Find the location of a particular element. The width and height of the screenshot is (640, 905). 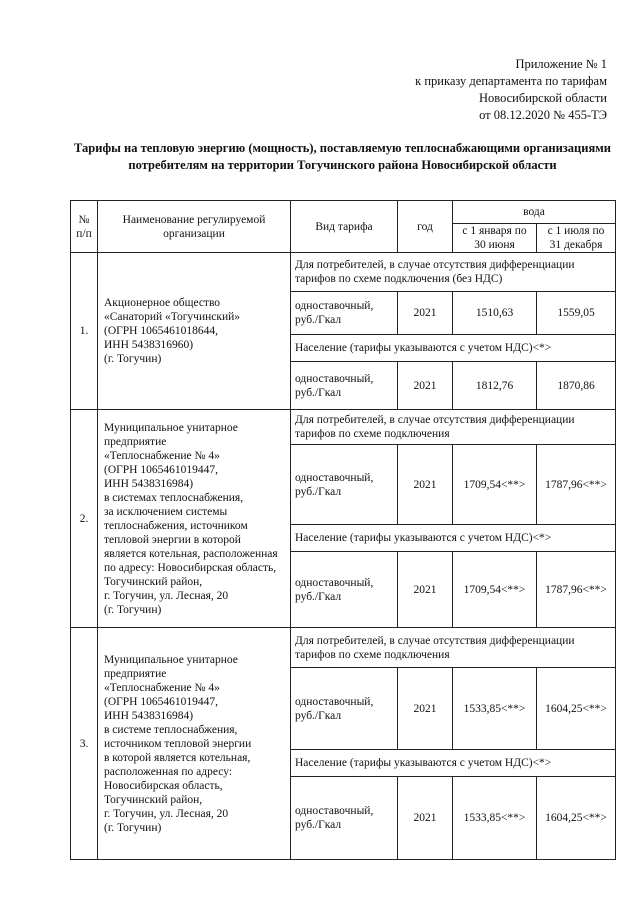

tariff-value-h1: 1812,76 is located at coordinates (494, 385).